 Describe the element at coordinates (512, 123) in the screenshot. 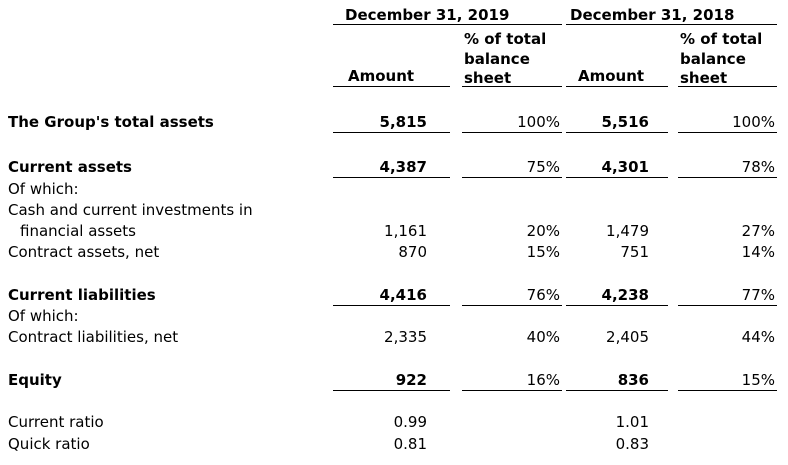

I see `pct-2019-cell: 100%` at that location.